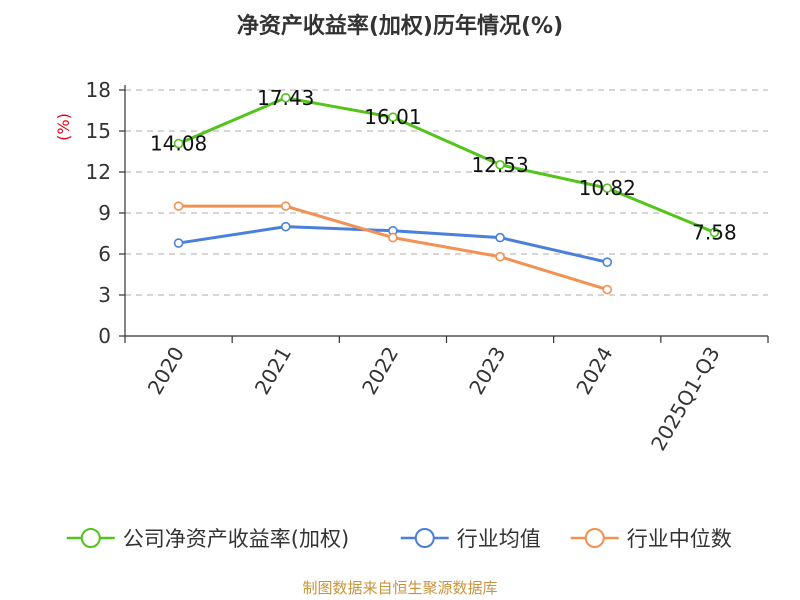  I want to click on x-tick-label: 2020, so click(166, 371).